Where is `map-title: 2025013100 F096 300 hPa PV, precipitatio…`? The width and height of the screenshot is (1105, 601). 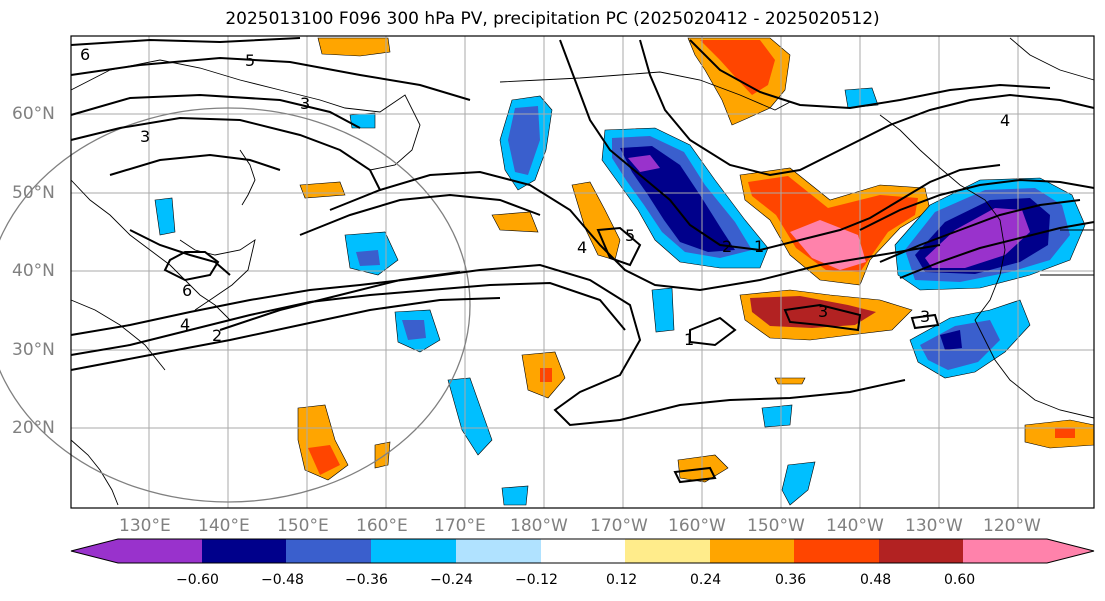 map-title: 2025013100 F096 300 hPa PV, precipitatio… is located at coordinates (552, 19).